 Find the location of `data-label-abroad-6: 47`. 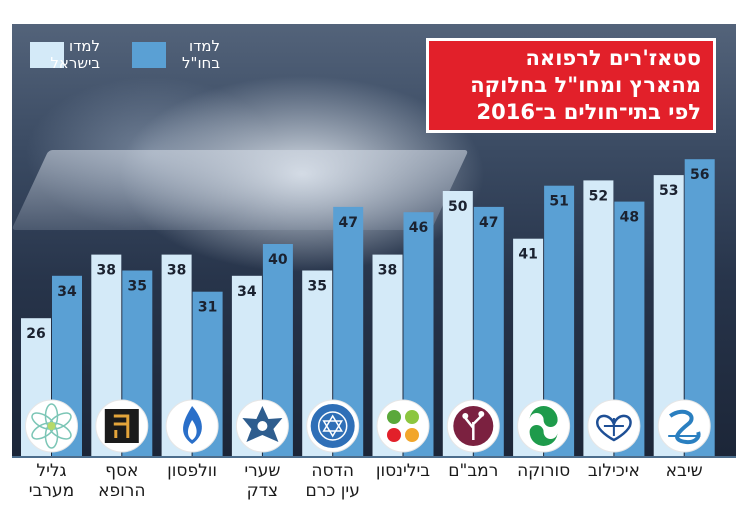

data-label-abroad-6: 47 is located at coordinates (488, 223).